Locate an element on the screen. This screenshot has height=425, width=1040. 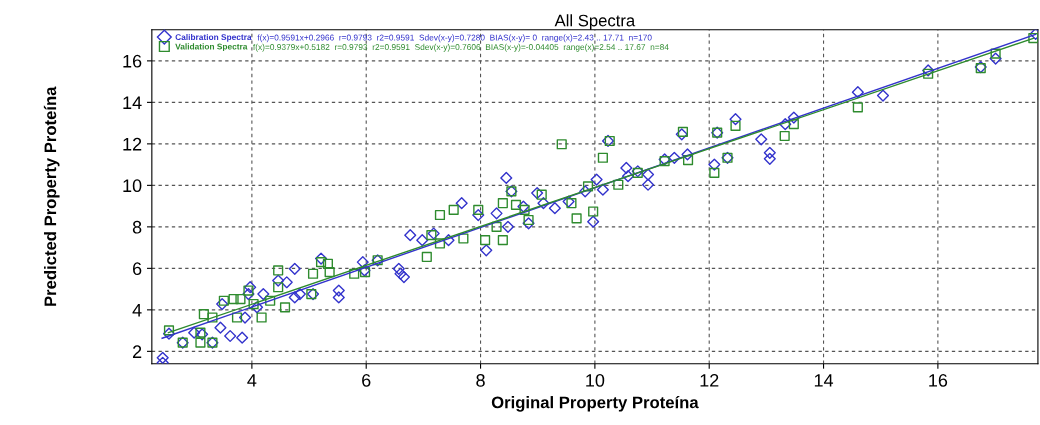
y-tick-label: 14 is located at coordinates (132, 102).